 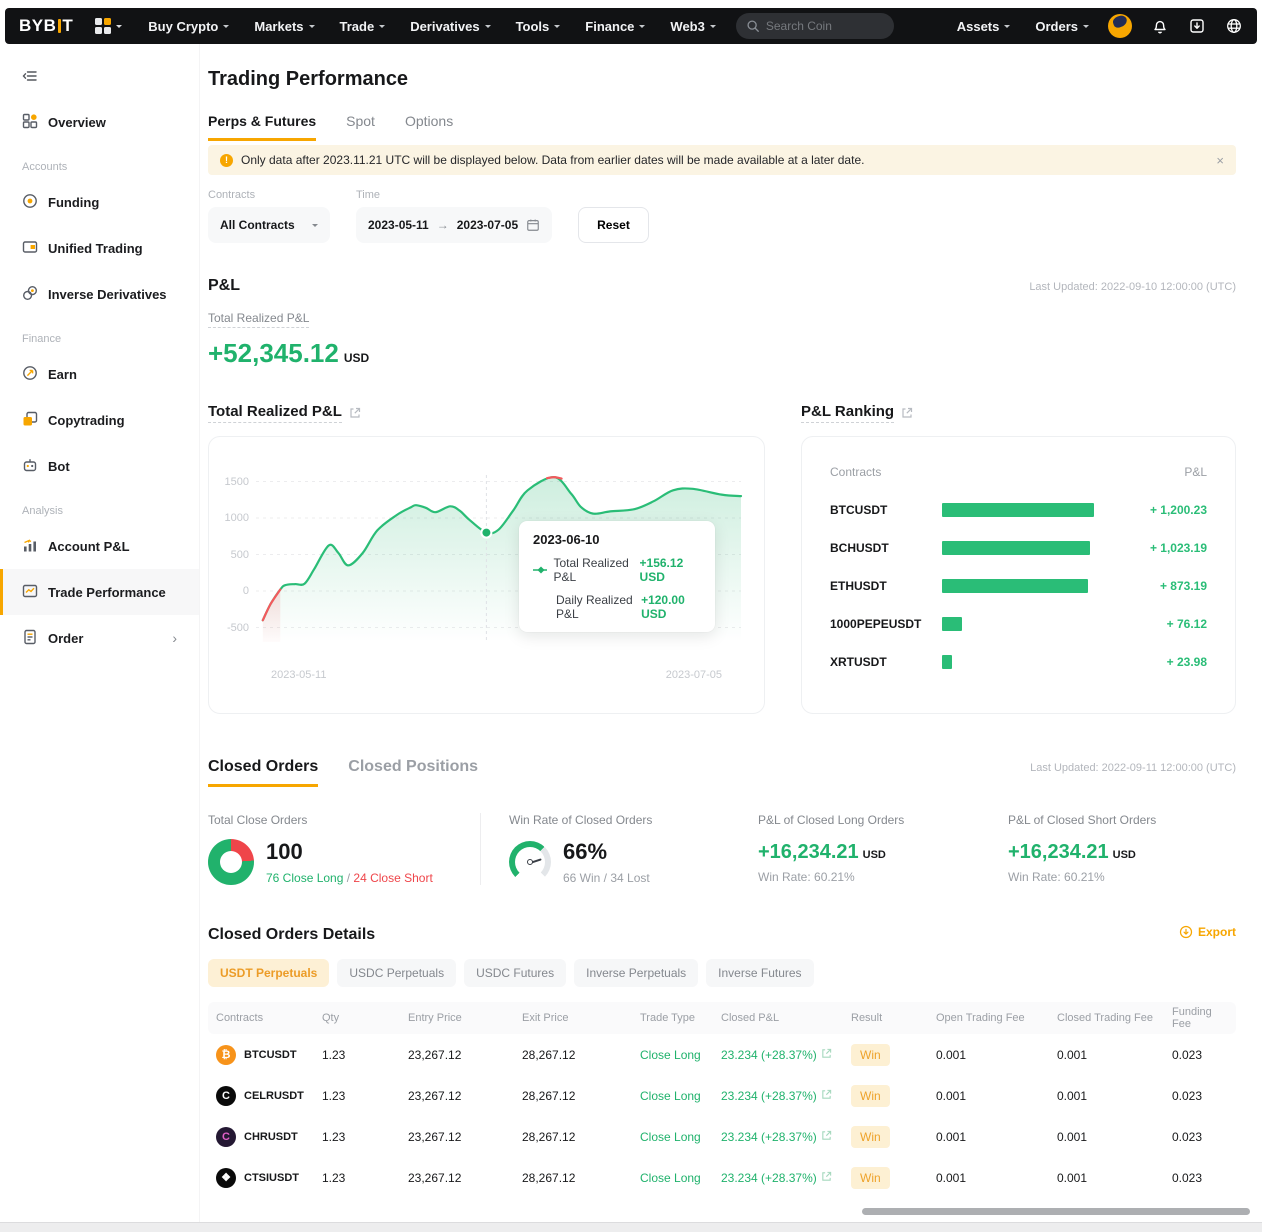 What do you see at coordinates (1186, 932) in the screenshot?
I see `export-icon` at bounding box center [1186, 932].